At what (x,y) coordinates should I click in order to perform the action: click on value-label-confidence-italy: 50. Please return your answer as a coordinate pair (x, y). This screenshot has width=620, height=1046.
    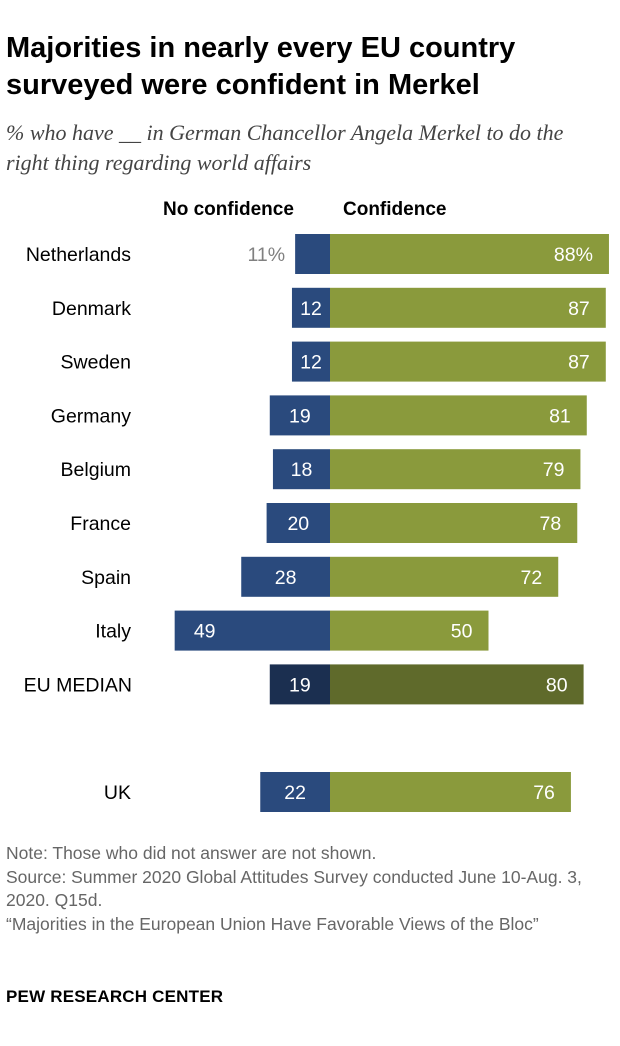
    Looking at the image, I should click on (462, 632).